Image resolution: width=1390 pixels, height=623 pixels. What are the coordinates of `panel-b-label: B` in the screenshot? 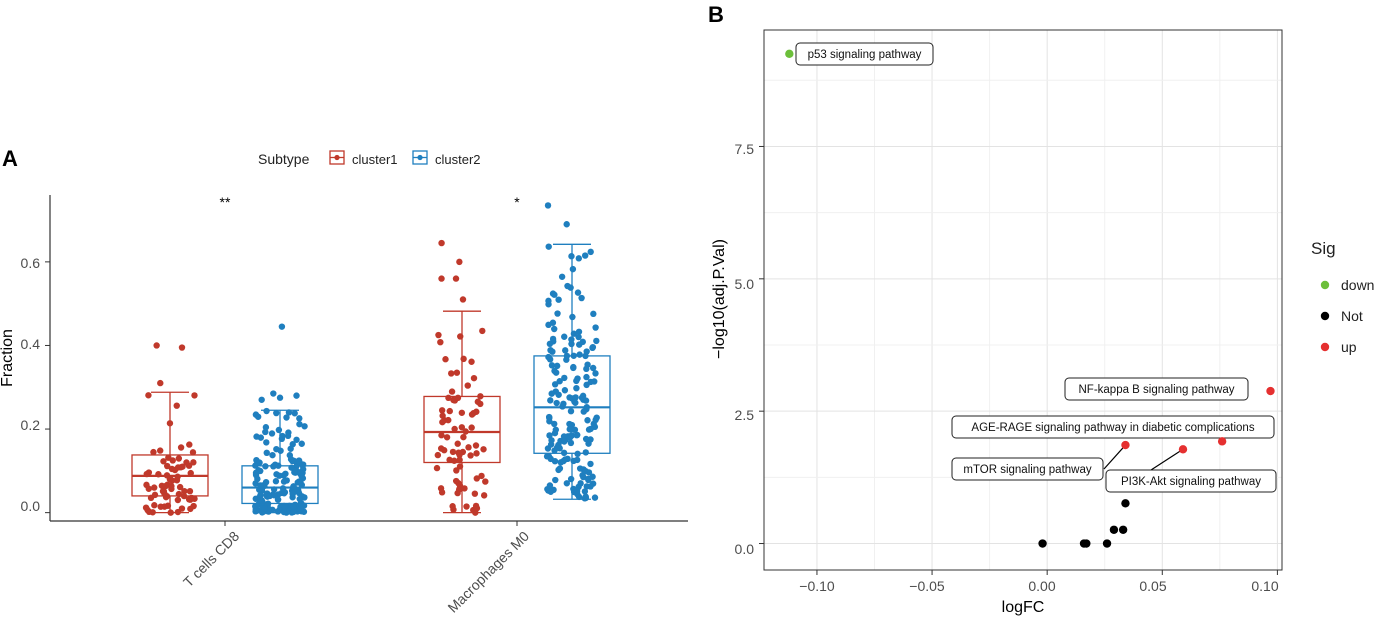 It's located at (716, 14).